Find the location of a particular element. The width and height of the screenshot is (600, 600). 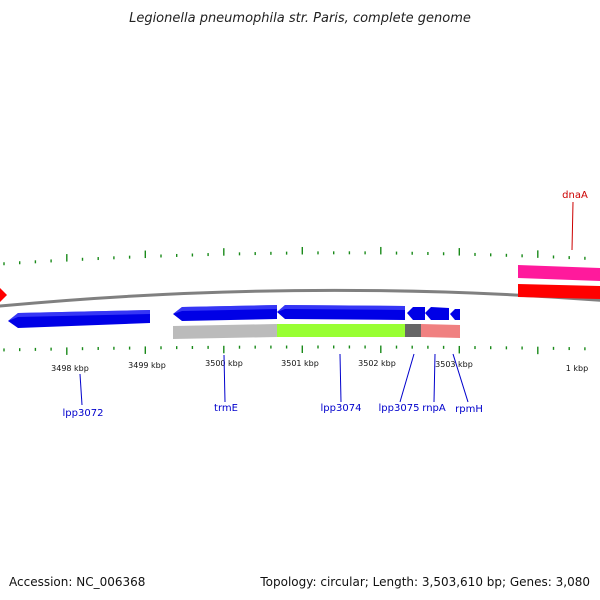

feature-segment-green is located at coordinates (341, 330).